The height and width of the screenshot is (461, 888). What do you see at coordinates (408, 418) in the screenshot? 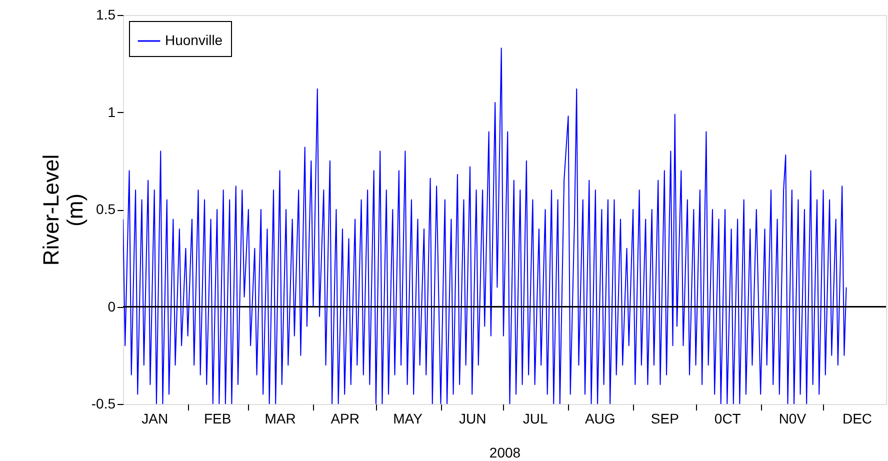
I see `x-tick-label: MAY` at bounding box center [408, 418].